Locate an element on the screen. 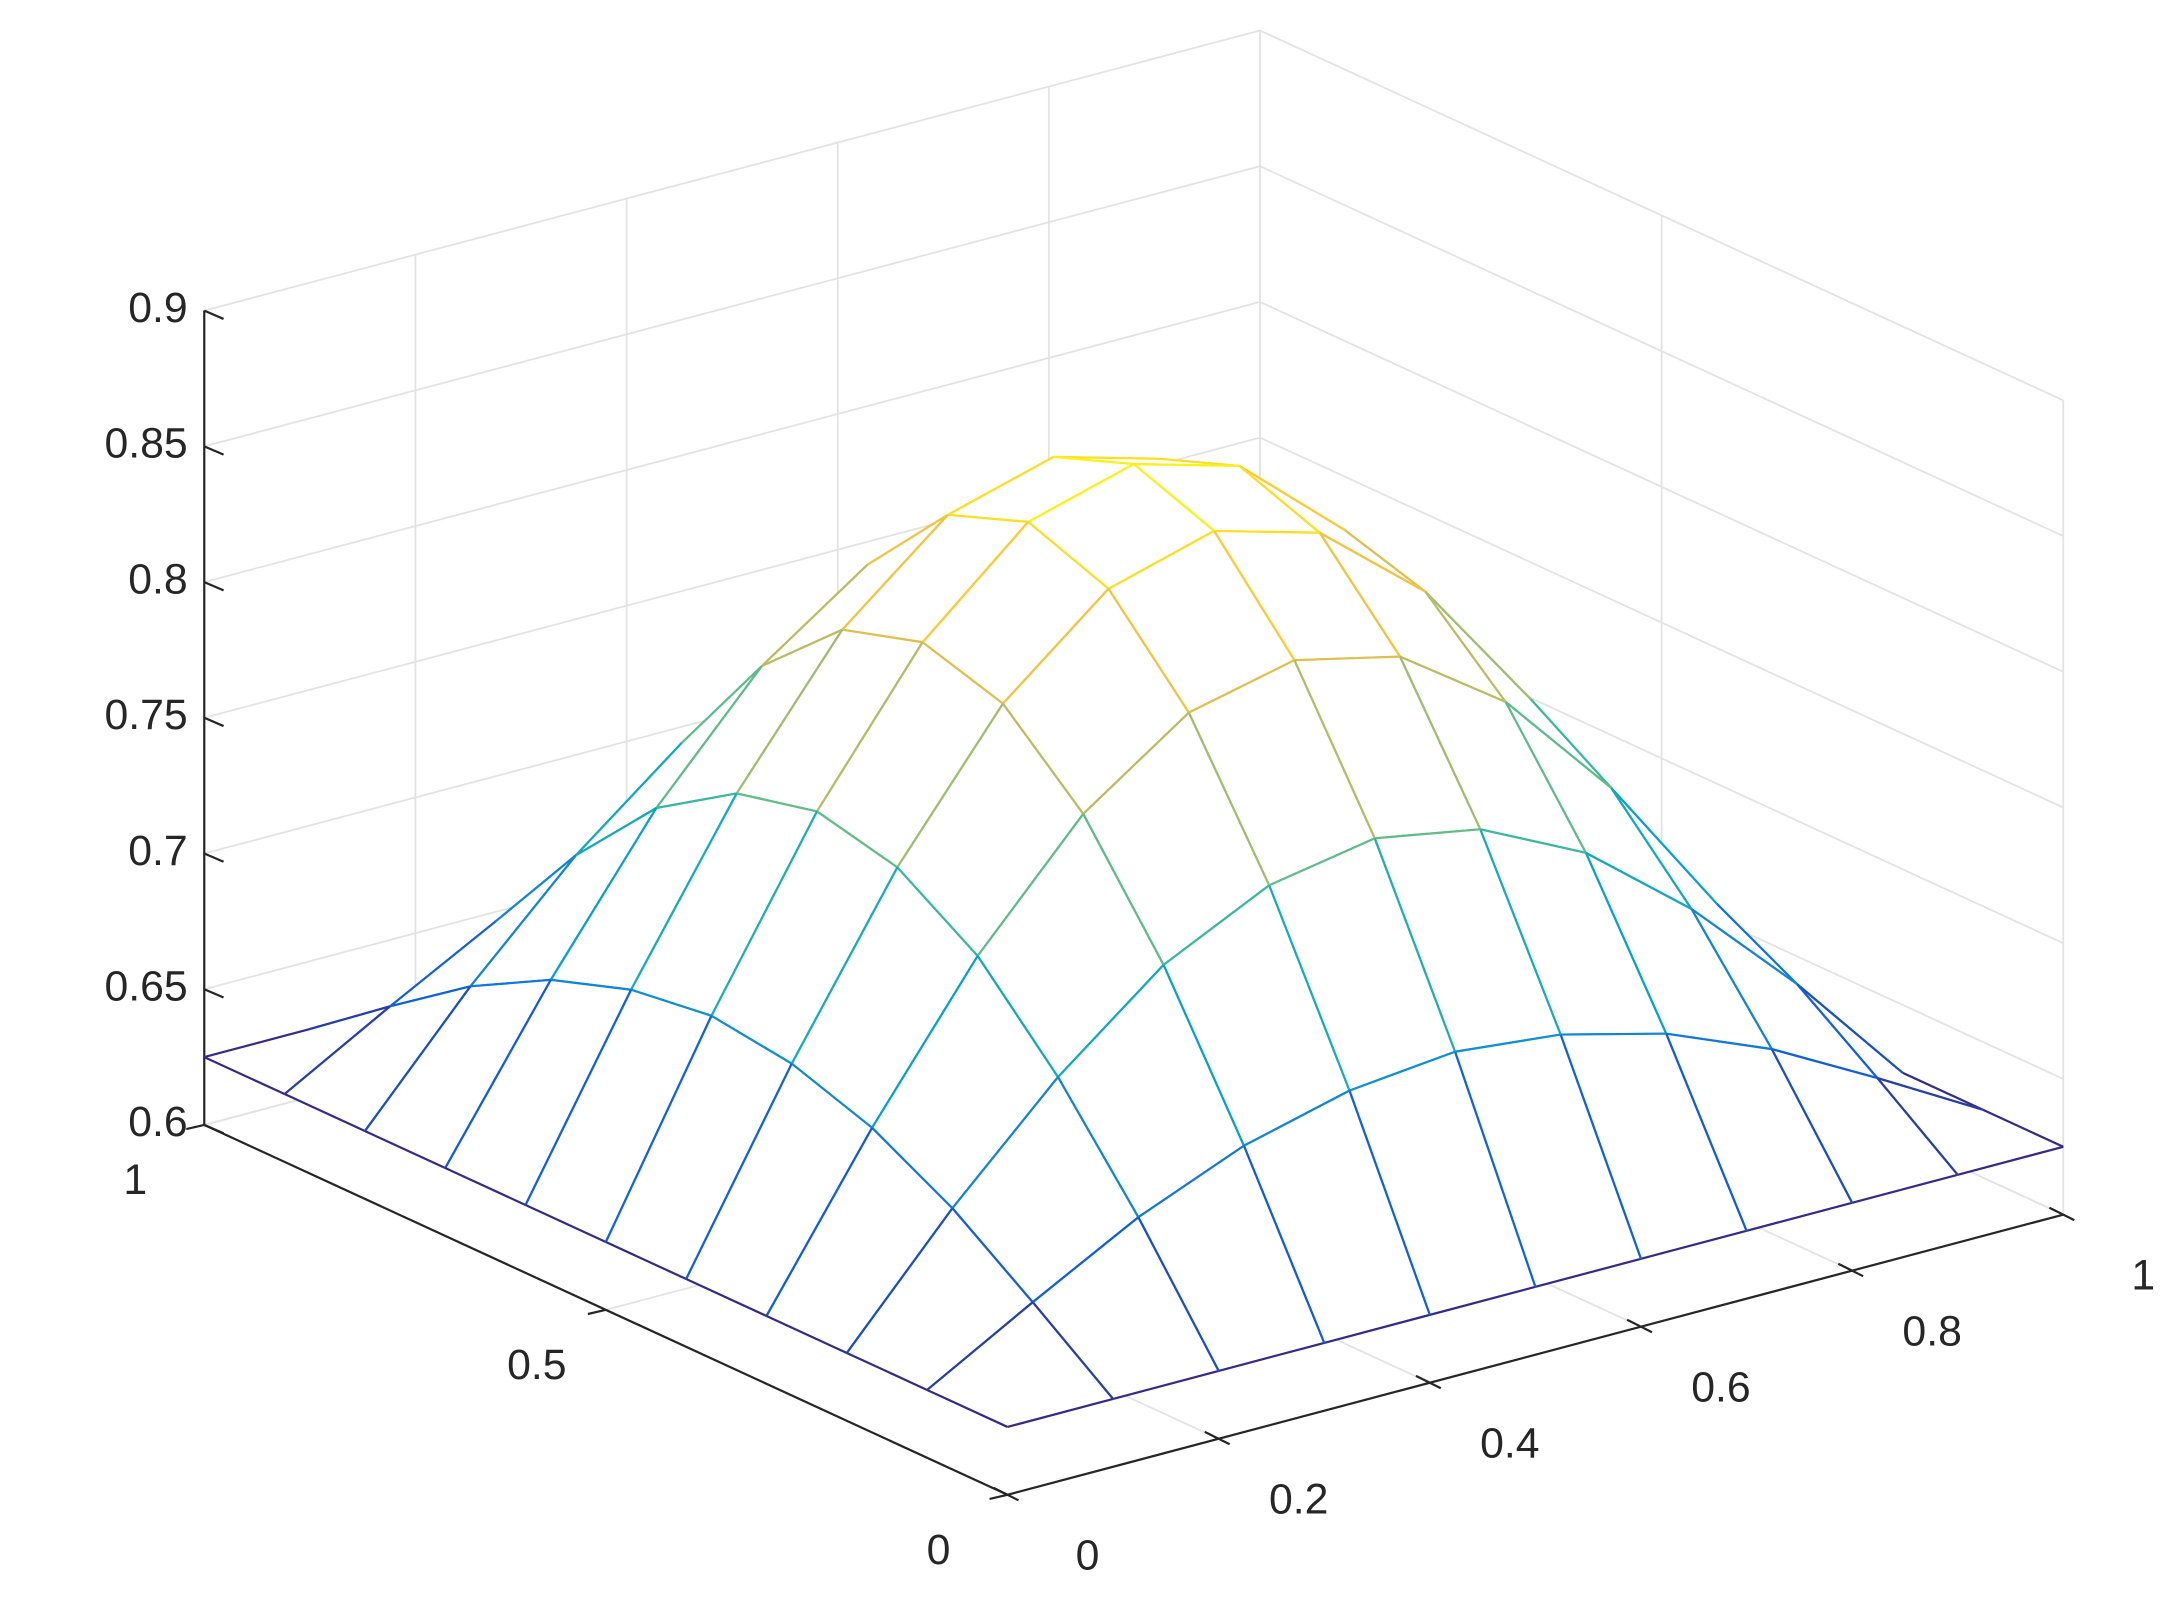 Image resolution: width=2164 pixels, height=1615 pixels. z-tick-label: 0.75 is located at coordinates (145, 715).